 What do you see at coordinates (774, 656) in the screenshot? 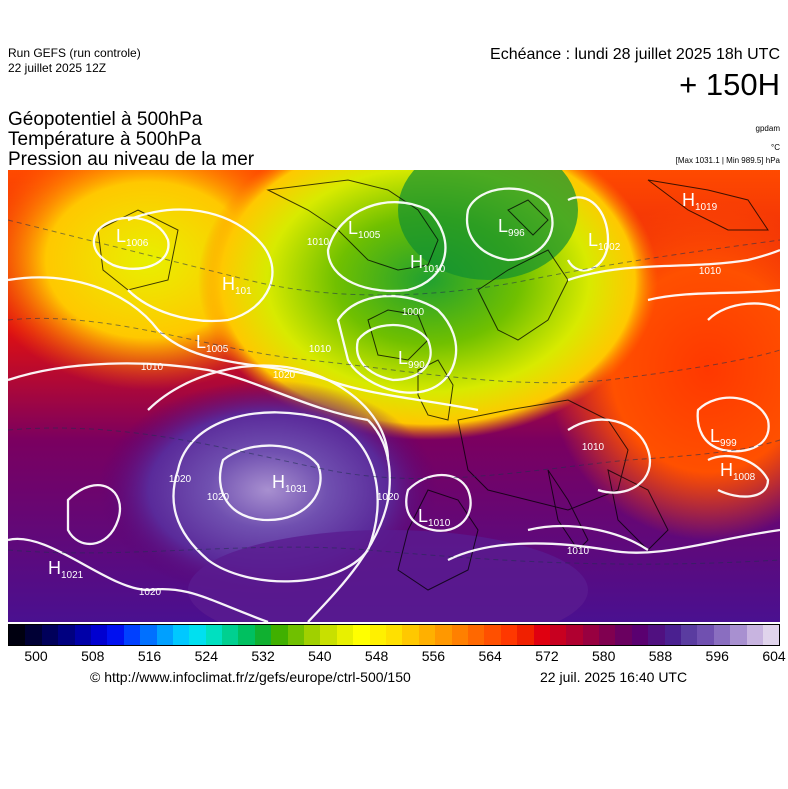
I see `color-scale-tick: 604` at bounding box center [774, 656].